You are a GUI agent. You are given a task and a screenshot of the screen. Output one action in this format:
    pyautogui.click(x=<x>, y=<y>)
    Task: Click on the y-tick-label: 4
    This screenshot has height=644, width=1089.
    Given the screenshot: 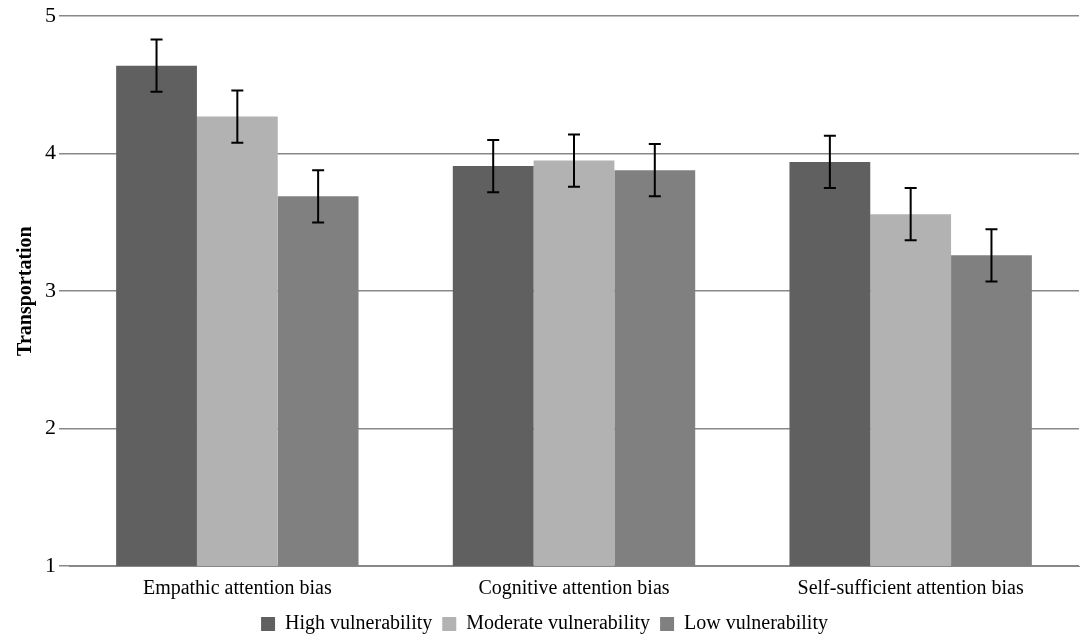 What is the action you would take?
    pyautogui.click(x=50, y=152)
    